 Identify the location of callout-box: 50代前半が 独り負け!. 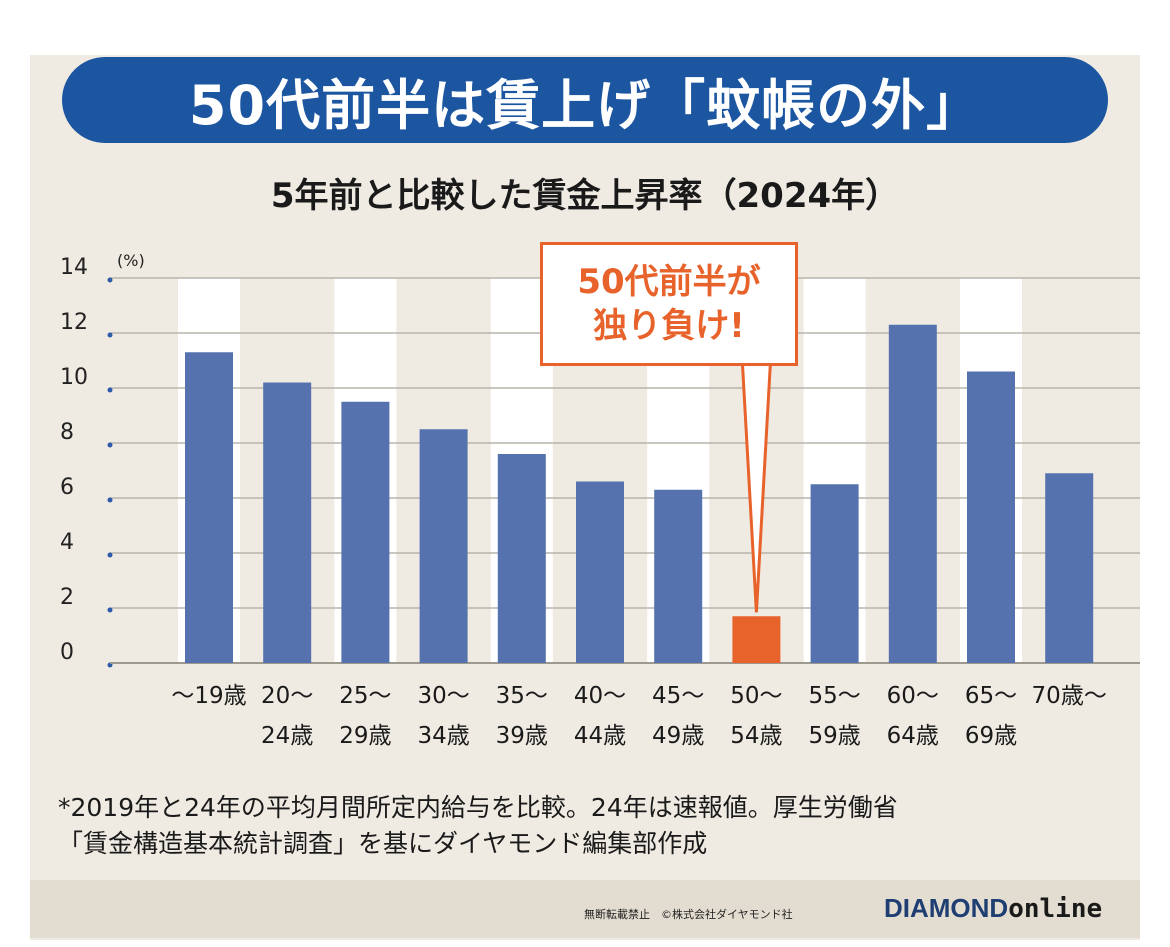
(669, 304).